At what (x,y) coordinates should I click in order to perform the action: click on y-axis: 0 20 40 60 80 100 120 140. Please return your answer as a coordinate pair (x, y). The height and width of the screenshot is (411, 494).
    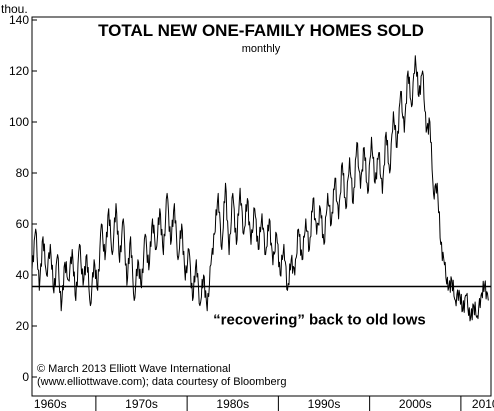
    Looking at the image, I should click on (23, 198).